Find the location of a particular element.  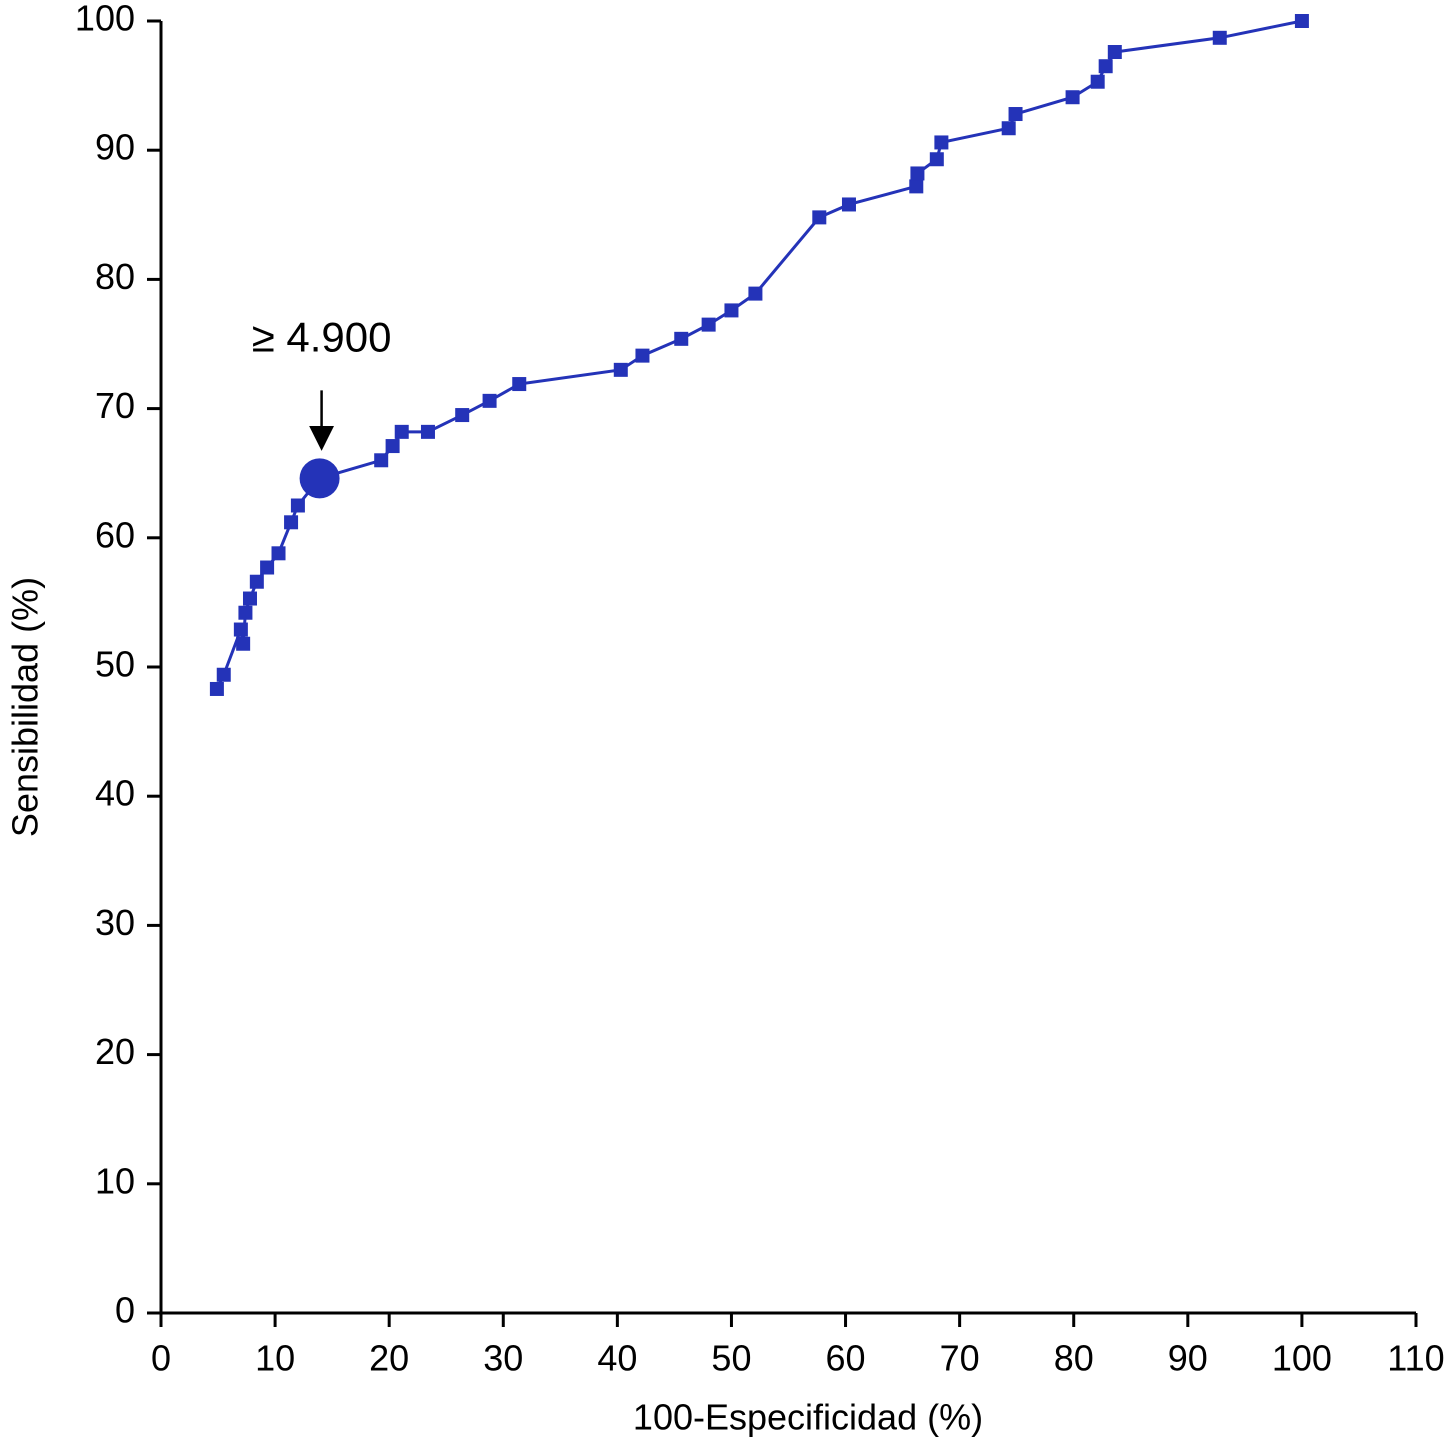

y-tick-label: 0 is located at coordinates (125, 1310).